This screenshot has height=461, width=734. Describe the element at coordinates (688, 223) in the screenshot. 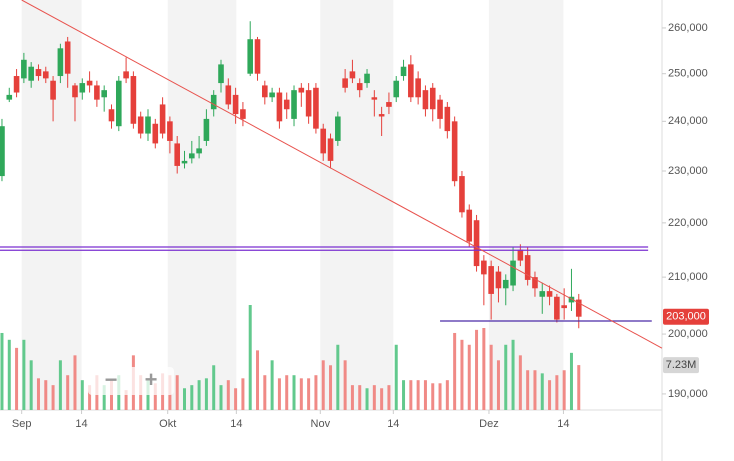

I see `y-tick-label: 220,000` at that location.